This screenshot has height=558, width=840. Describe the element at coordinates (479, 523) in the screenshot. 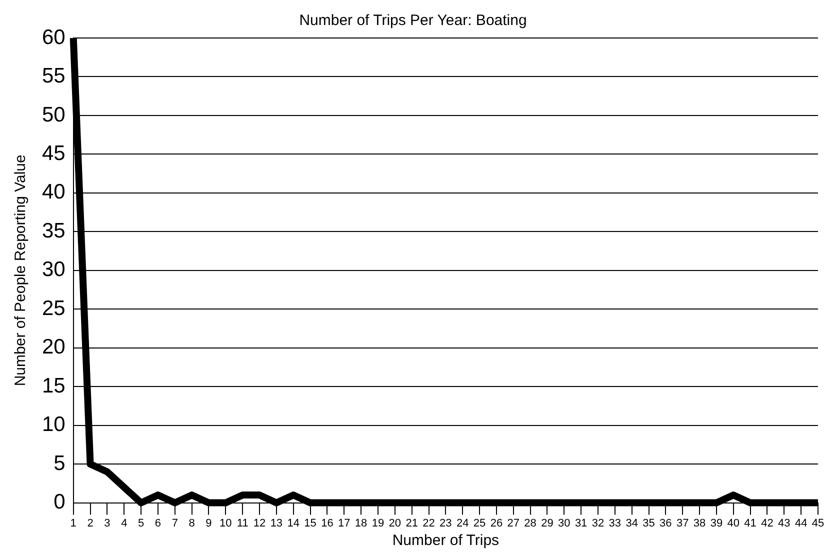

I see `x-tick-label: 25` at that location.